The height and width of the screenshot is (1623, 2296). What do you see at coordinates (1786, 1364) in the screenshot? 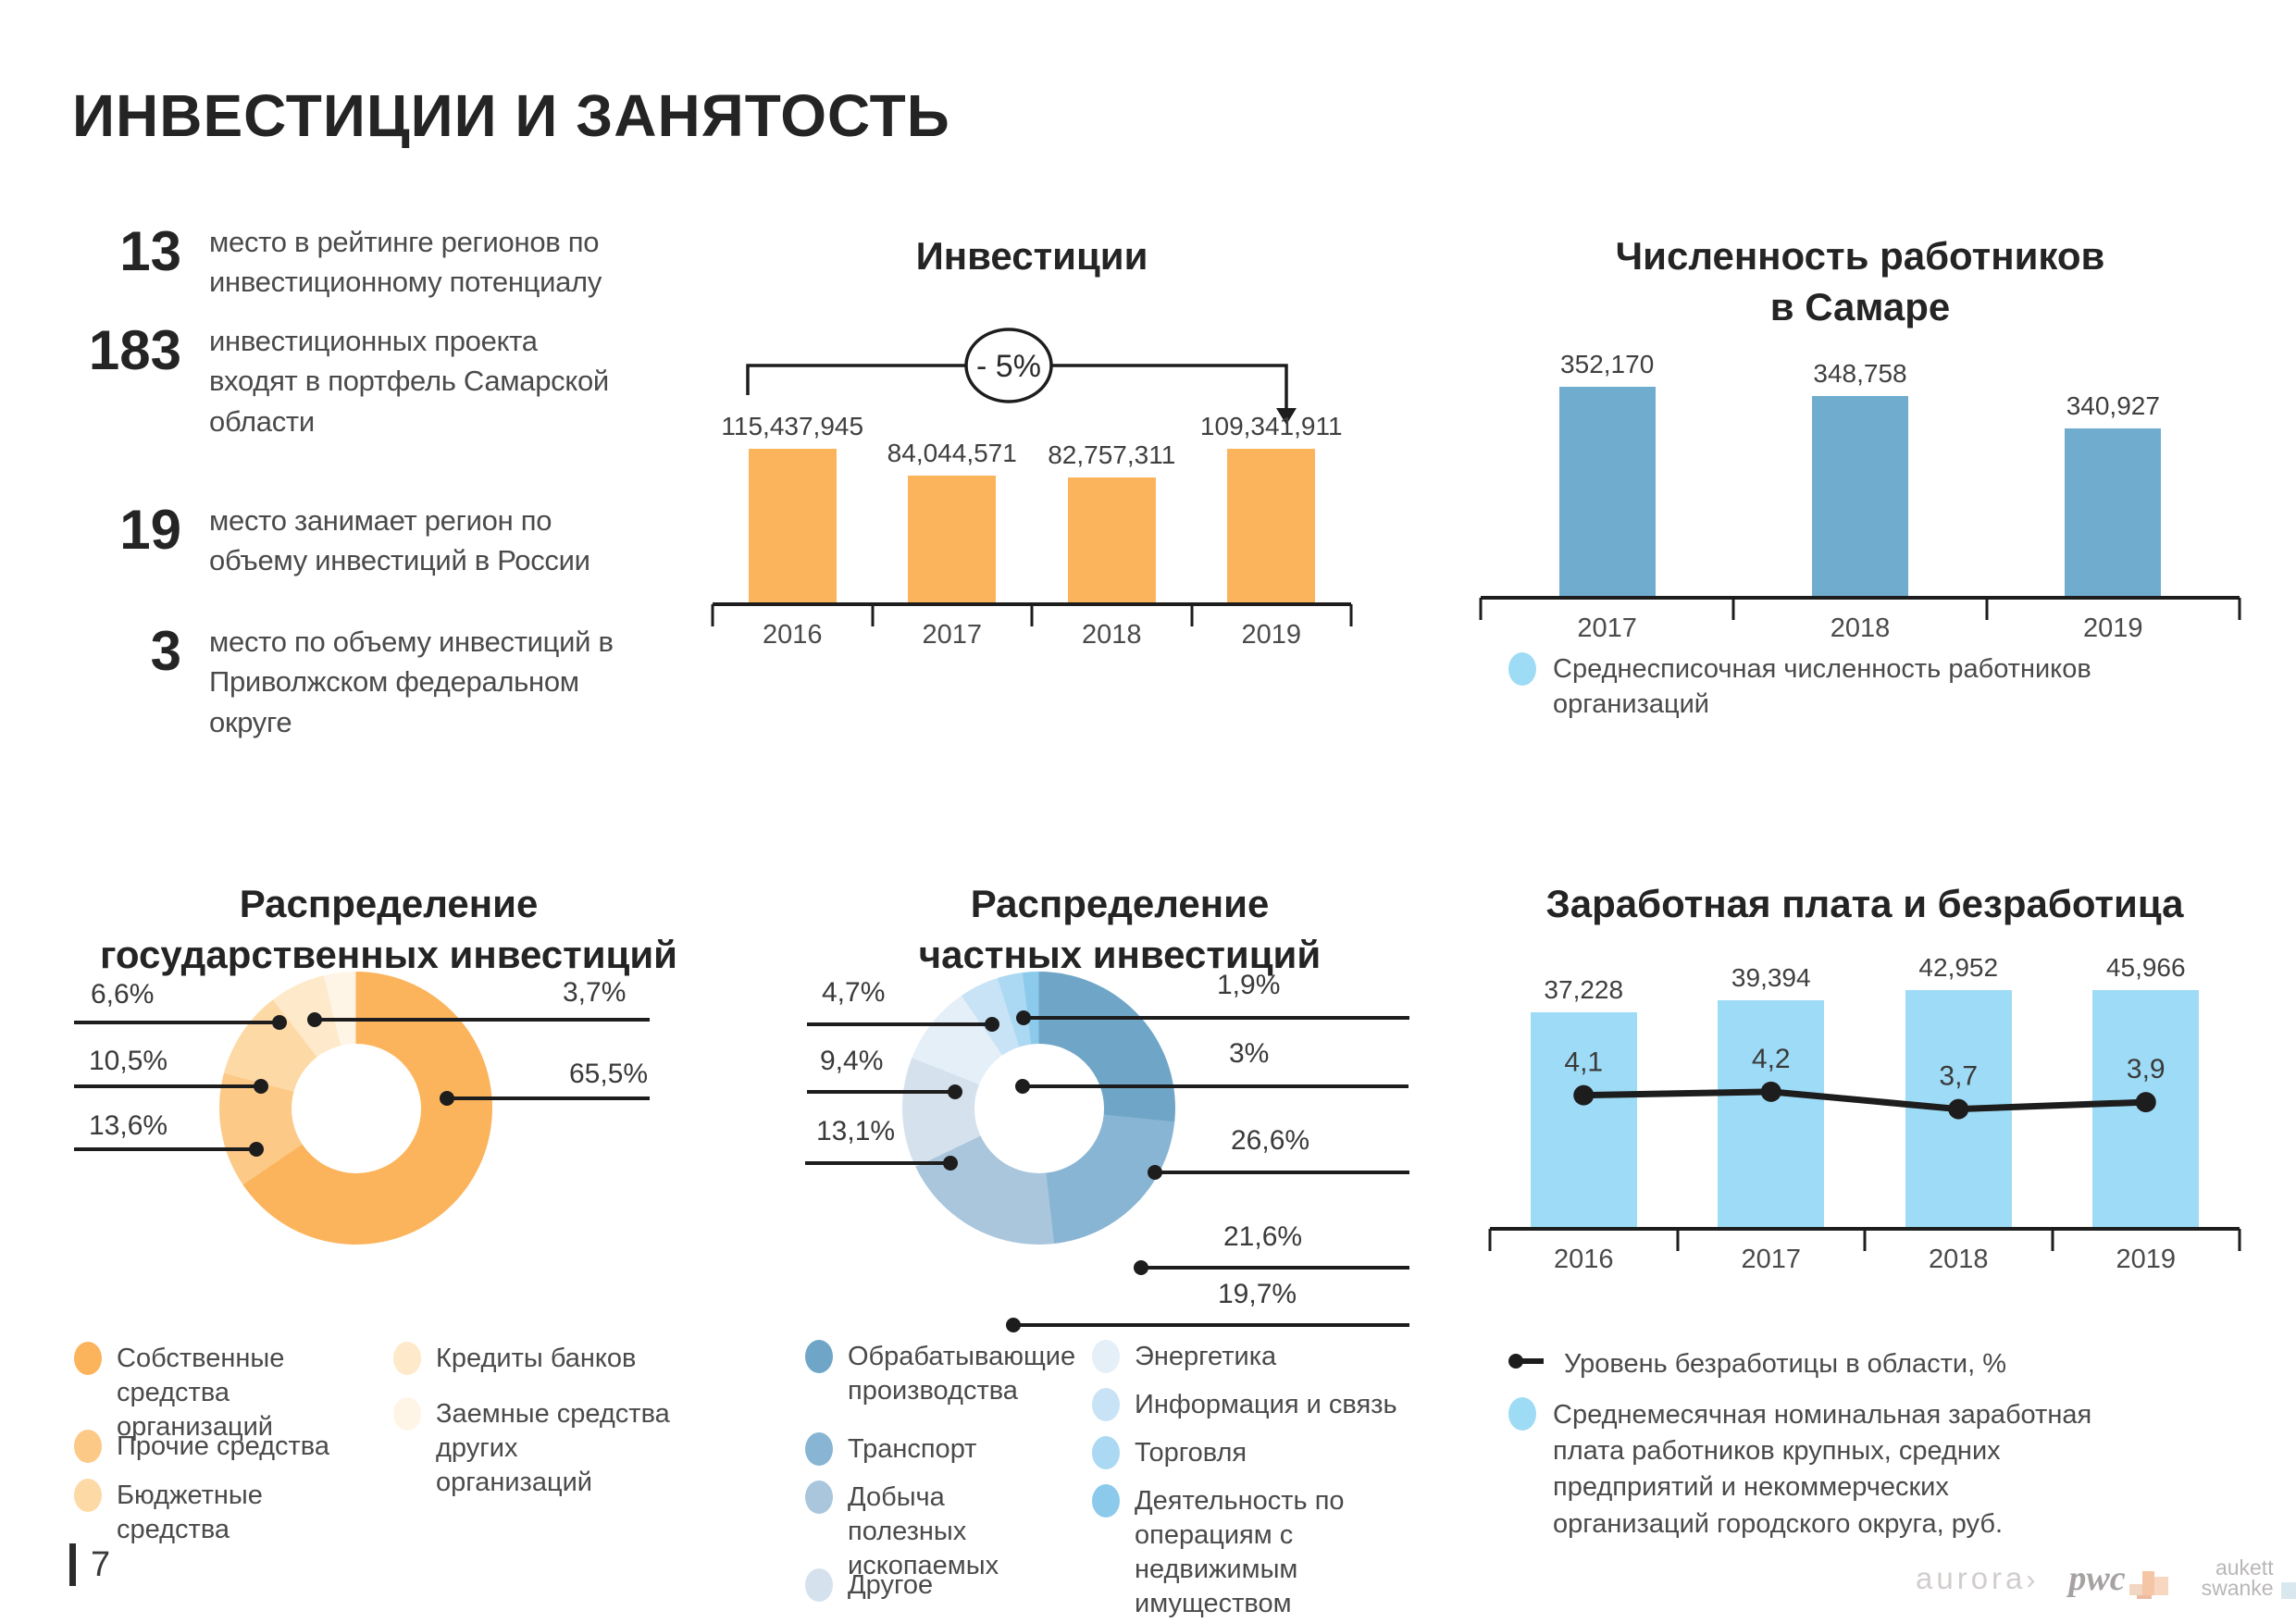
I see `legend-label: Уровень безработицы в области, %` at bounding box center [1786, 1364].